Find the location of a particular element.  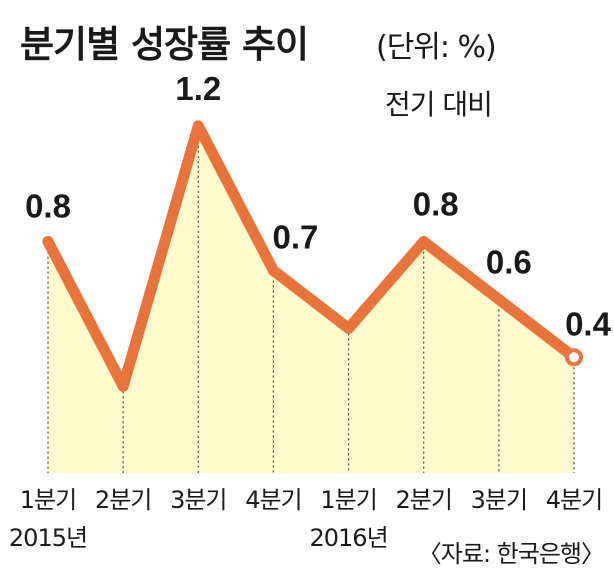

chart-title: 분기별 성장률 추이 is located at coordinates (164, 44).